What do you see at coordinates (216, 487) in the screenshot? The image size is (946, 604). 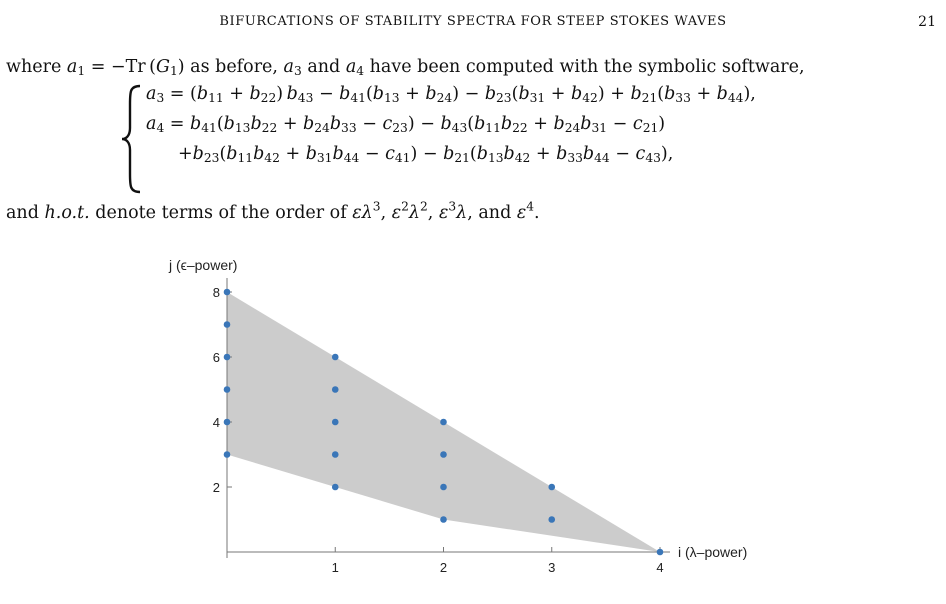 I see `y-tick-label: 2` at bounding box center [216, 487].